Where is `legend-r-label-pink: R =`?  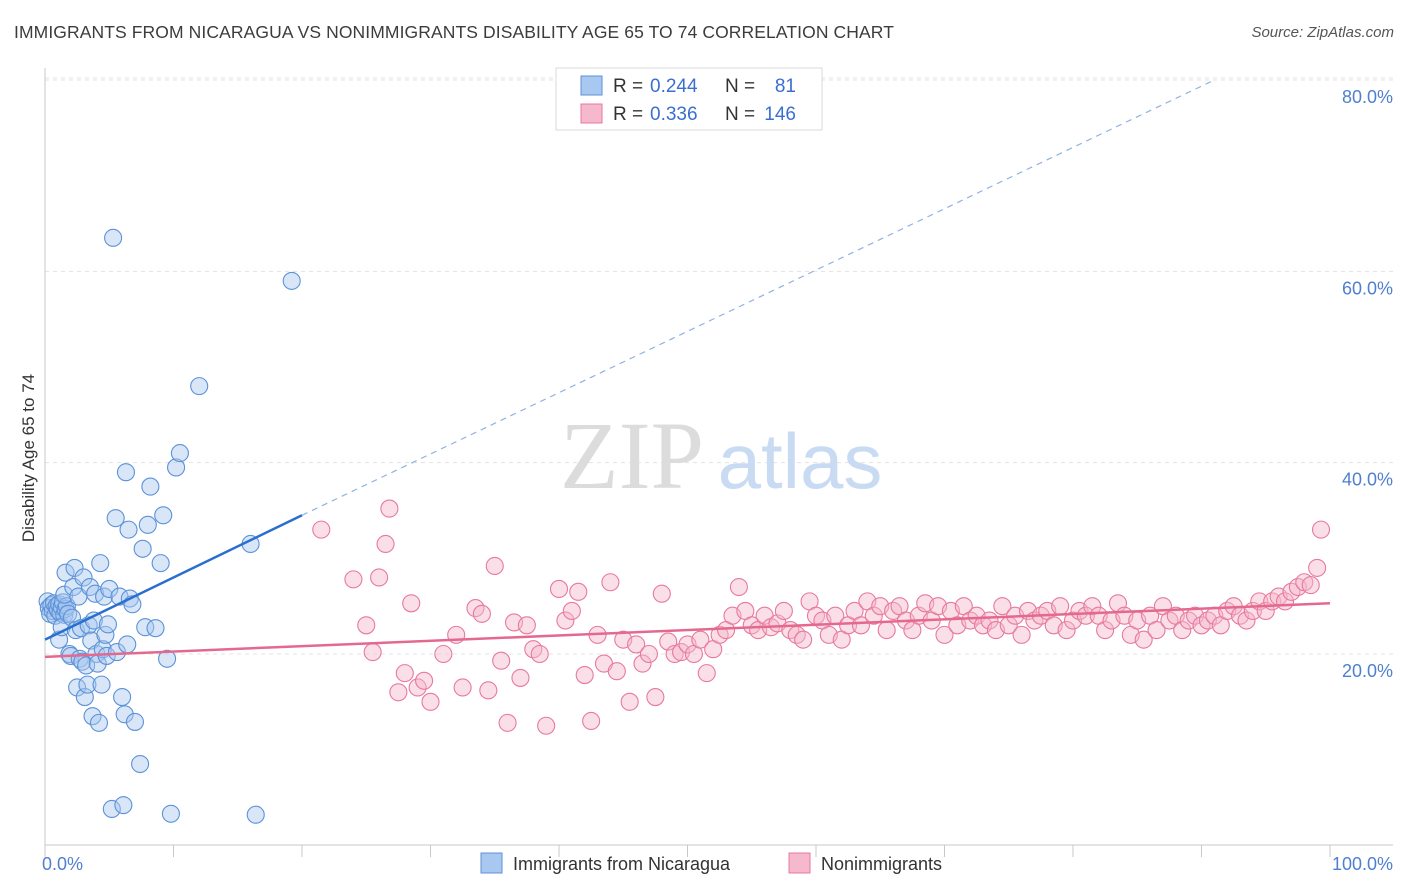
legend-r-label-pink: R = is located at coordinates (628, 114).